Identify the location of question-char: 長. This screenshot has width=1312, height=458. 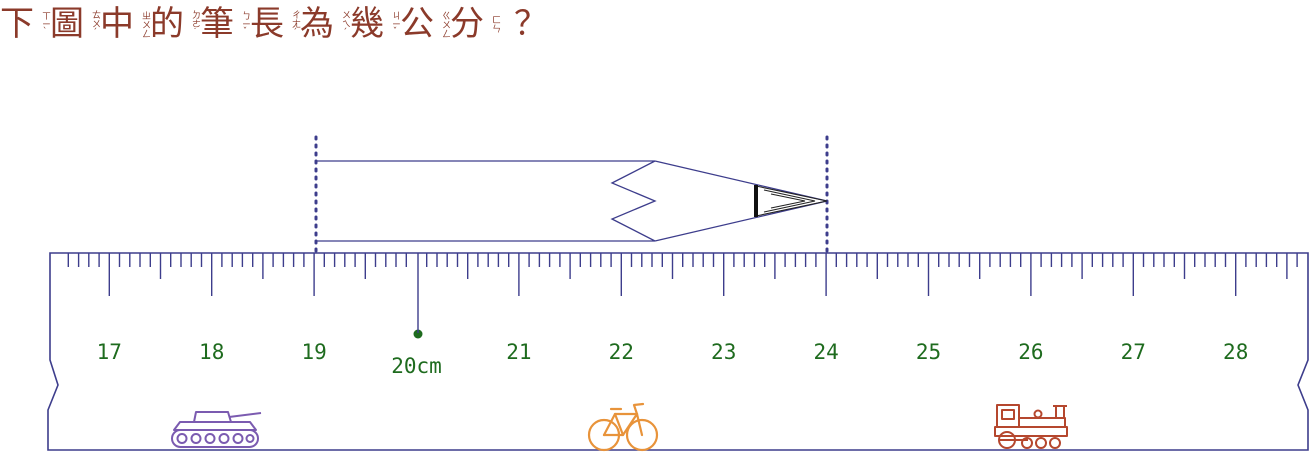
(267, 24).